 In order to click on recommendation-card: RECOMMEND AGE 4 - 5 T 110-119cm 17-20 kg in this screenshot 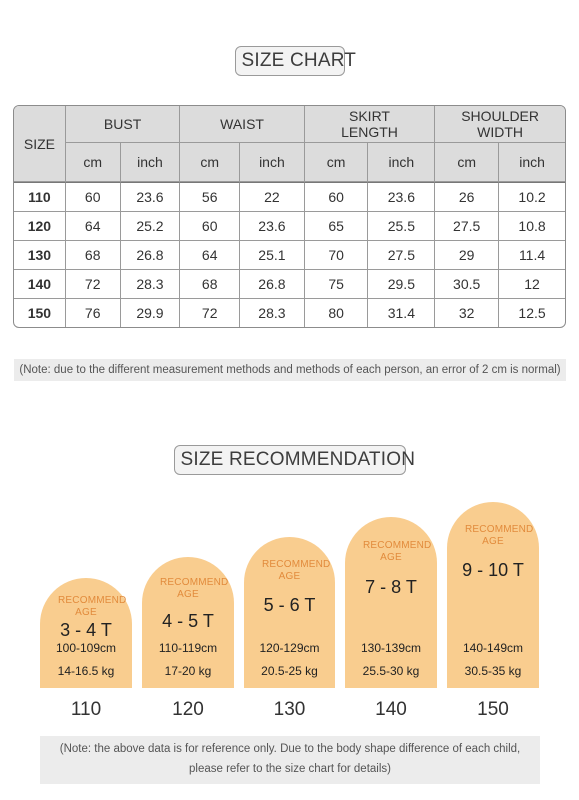, I will do `click(188, 622)`.